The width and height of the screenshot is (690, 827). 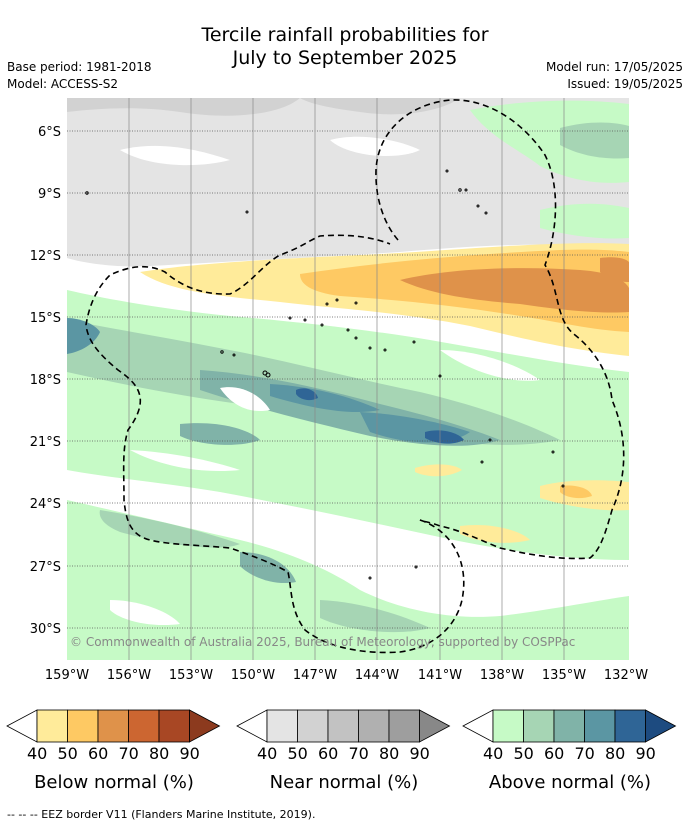 What do you see at coordinates (626, 675) in the screenshot?
I see `lon-tick: 132°W` at bounding box center [626, 675].